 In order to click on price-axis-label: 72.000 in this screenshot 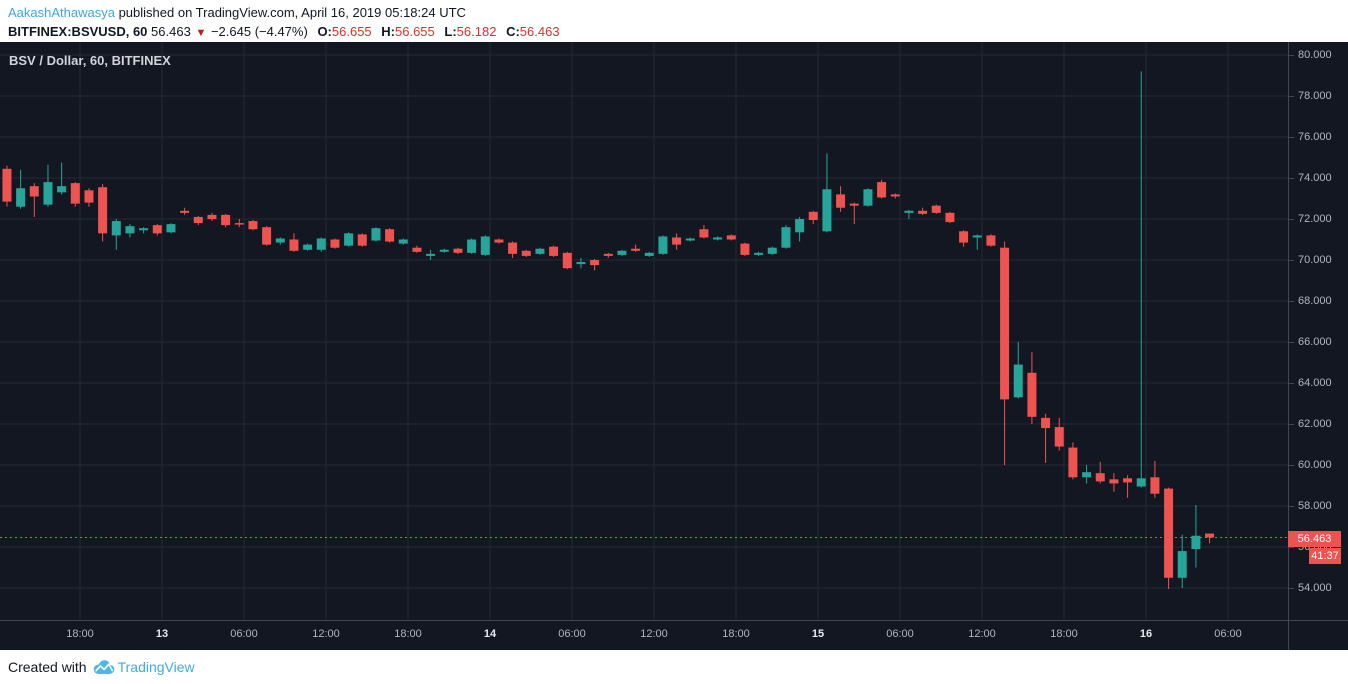, I will do `click(1315, 219)`.